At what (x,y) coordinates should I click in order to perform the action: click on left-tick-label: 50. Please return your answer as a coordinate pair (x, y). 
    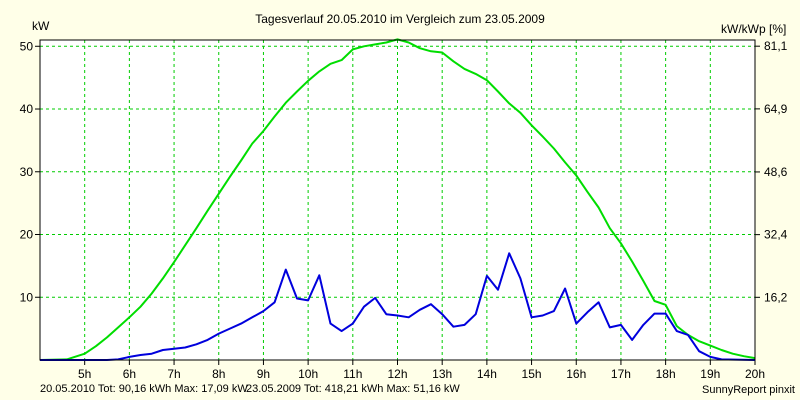
    Looking at the image, I should click on (27, 46).